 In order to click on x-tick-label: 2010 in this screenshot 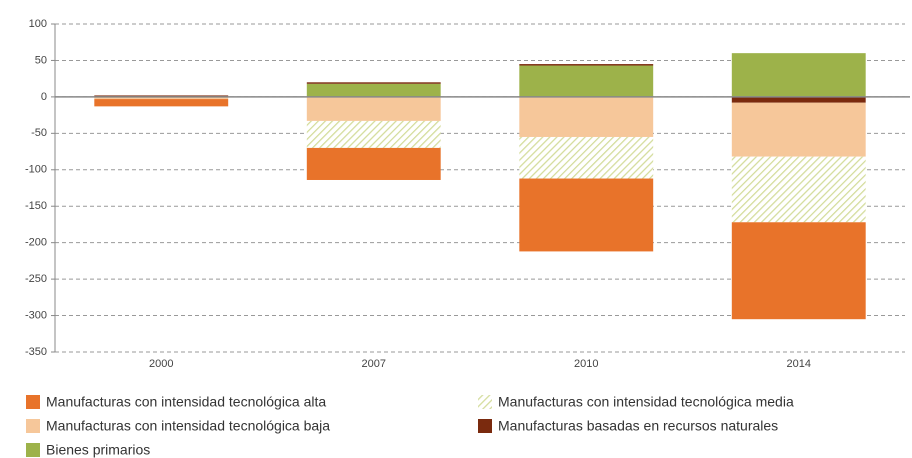, I will do `click(586, 364)`.